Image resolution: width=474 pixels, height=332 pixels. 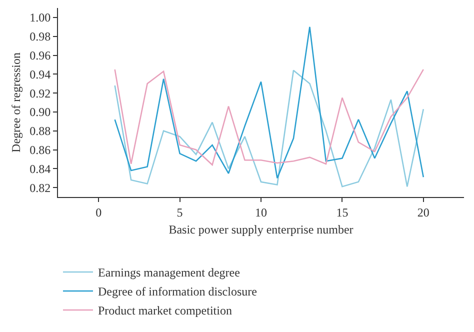 What do you see at coordinates (99, 212) in the screenshot?
I see `x-tick-label: 0` at bounding box center [99, 212].